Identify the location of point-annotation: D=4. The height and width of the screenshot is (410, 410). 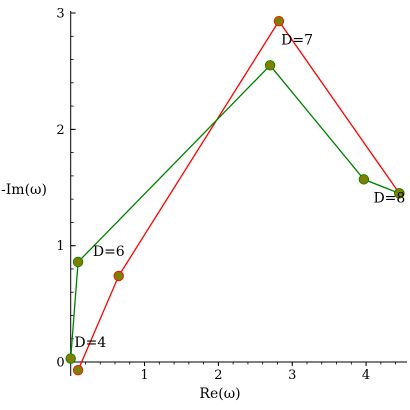
(90, 343).